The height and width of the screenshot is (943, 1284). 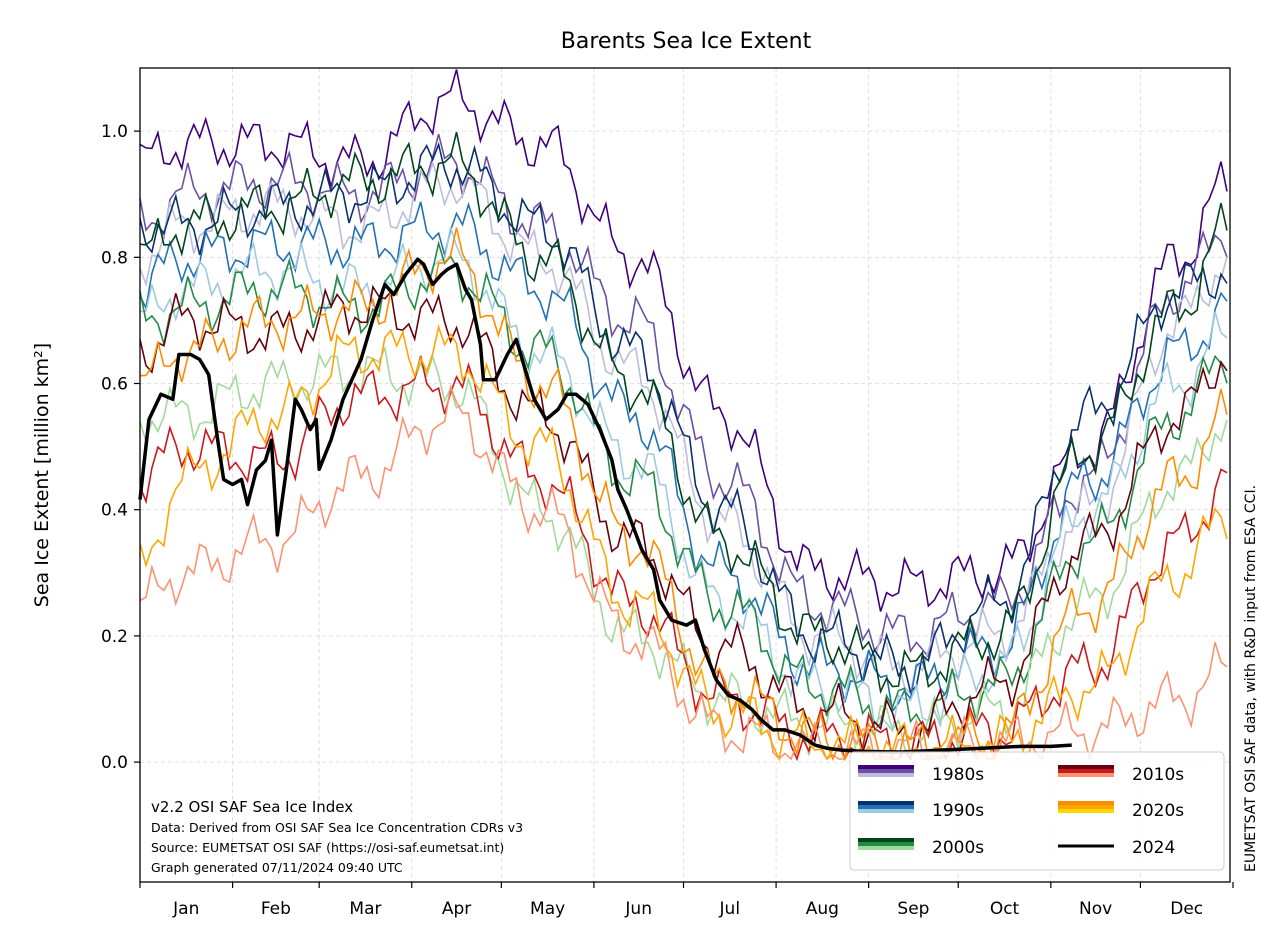 What do you see at coordinates (456, 909) in the screenshot?
I see `x-tick-label: Apr` at bounding box center [456, 909].